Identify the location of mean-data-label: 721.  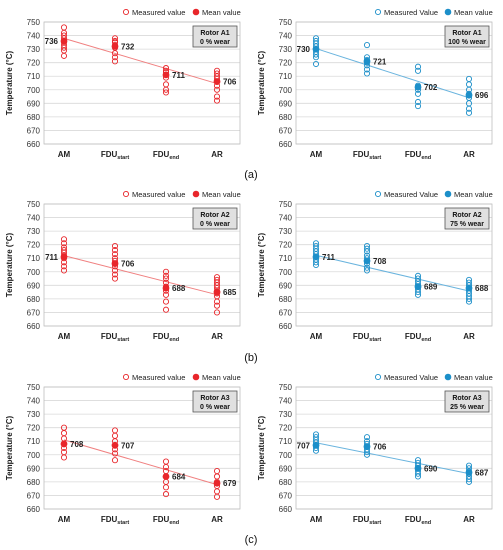
(380, 61).